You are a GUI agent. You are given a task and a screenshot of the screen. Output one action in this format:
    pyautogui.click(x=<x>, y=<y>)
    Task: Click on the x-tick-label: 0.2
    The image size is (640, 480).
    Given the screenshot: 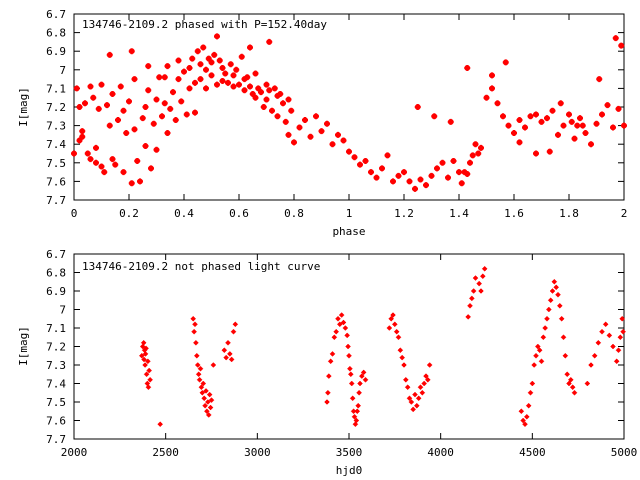 What is the action you would take?
    pyautogui.click(x=129, y=213)
    